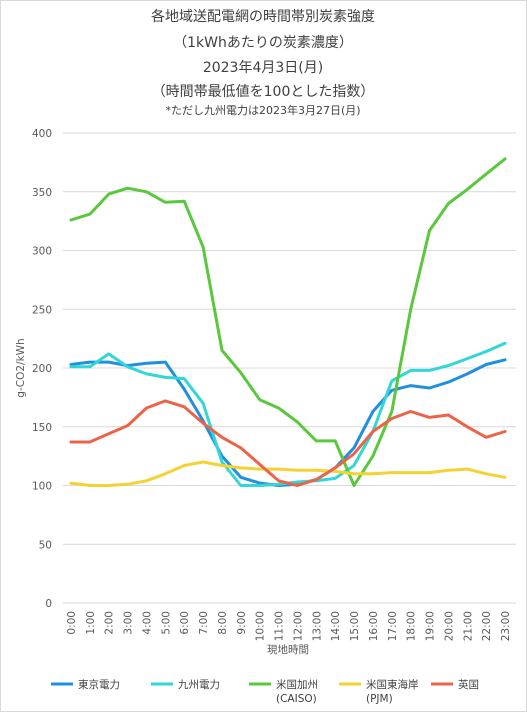 Image resolution: width=527 pixels, height=715 pixels. I want to click on chart-title-line: （時間帯最低値を100とした指数）, so click(263, 92).